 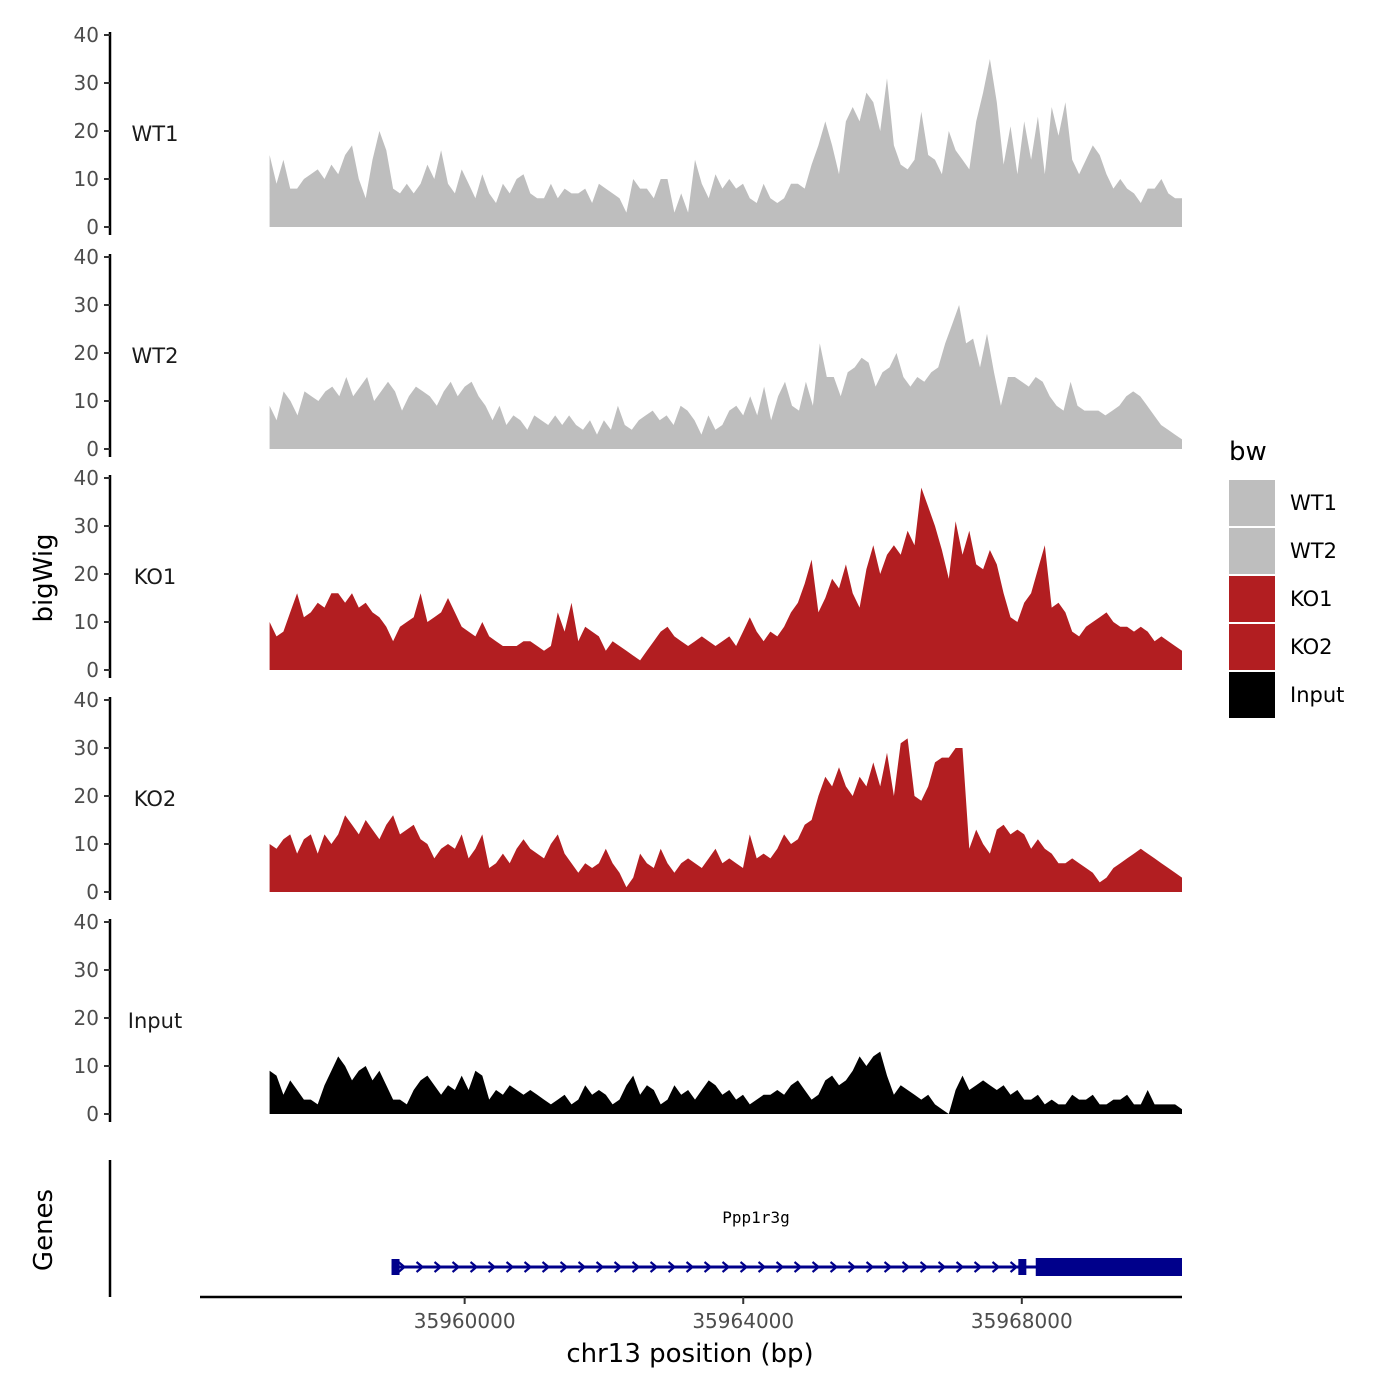 I want to click on track-label: Input, so click(x=155, y=1021).